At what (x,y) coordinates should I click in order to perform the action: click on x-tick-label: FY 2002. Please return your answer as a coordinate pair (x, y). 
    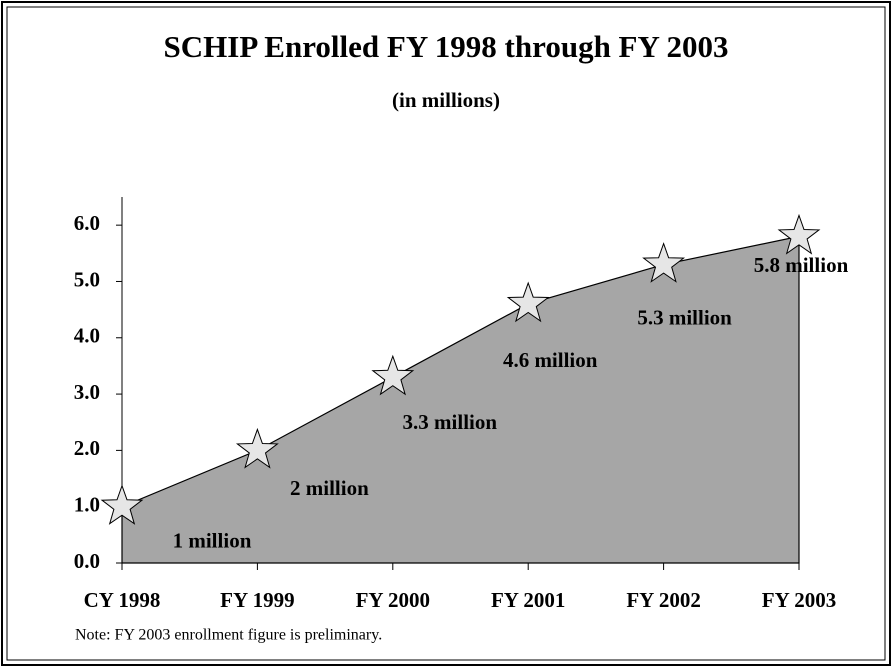
    Looking at the image, I should click on (663, 600).